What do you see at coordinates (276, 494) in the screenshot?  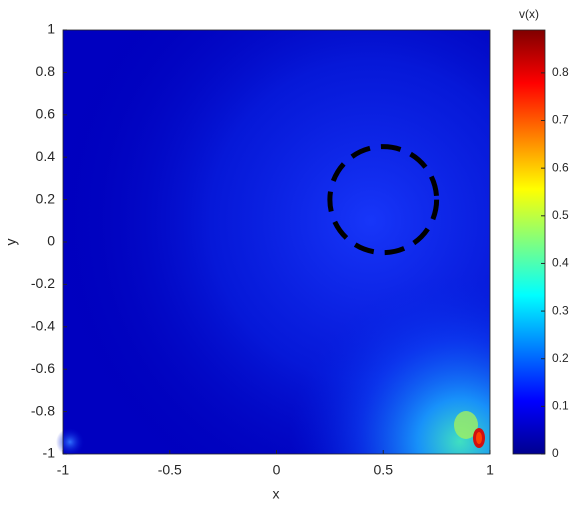 I see `x-axis-label: x` at bounding box center [276, 494].